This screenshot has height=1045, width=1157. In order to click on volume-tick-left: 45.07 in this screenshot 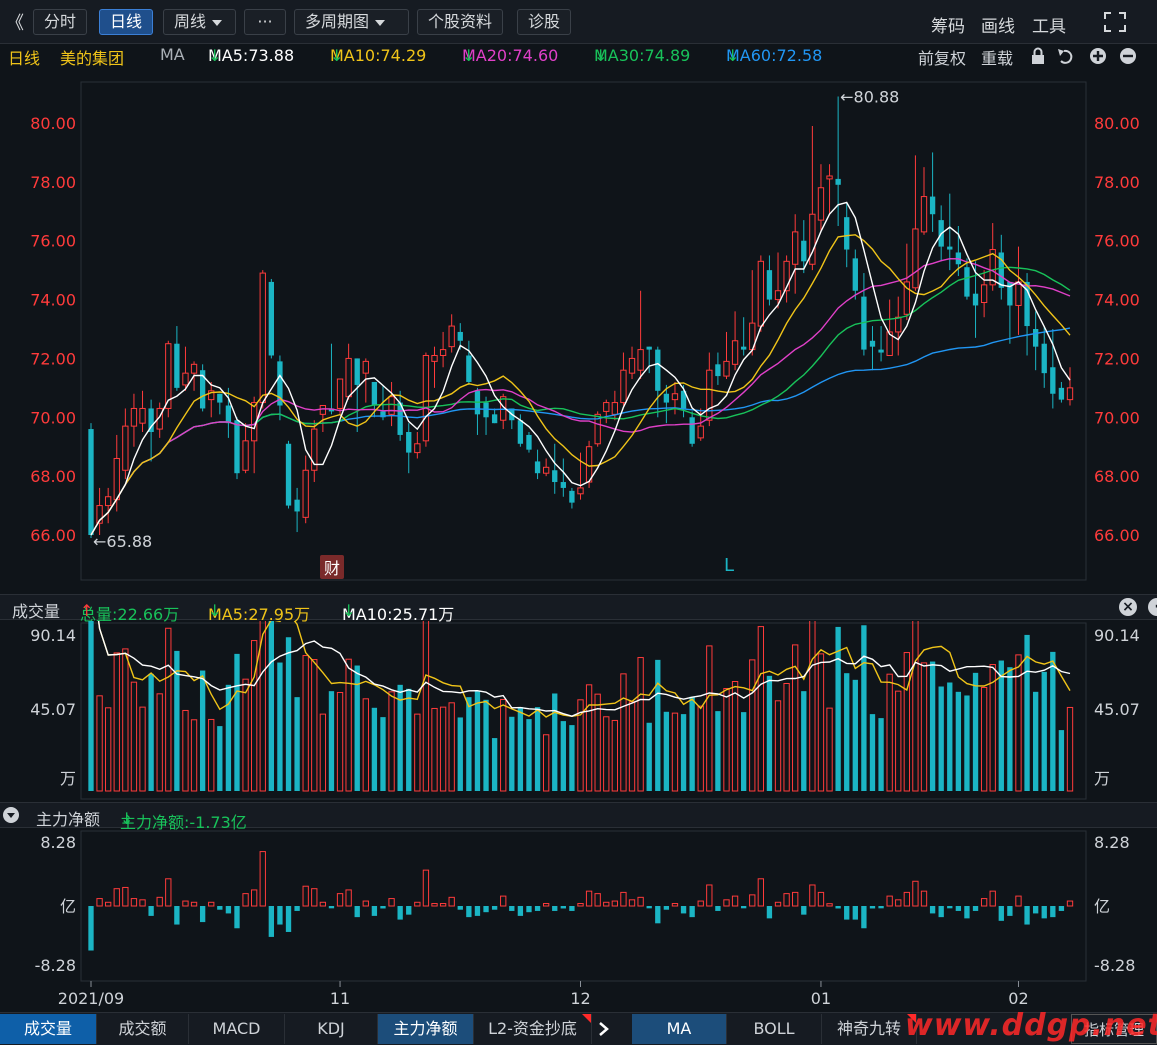, I will do `click(53, 709)`.